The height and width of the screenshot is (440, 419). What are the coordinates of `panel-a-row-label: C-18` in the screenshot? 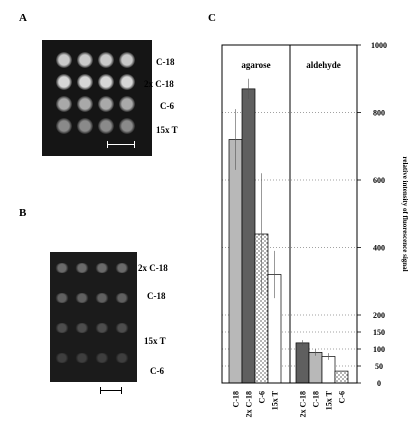 It's located at (165, 62).